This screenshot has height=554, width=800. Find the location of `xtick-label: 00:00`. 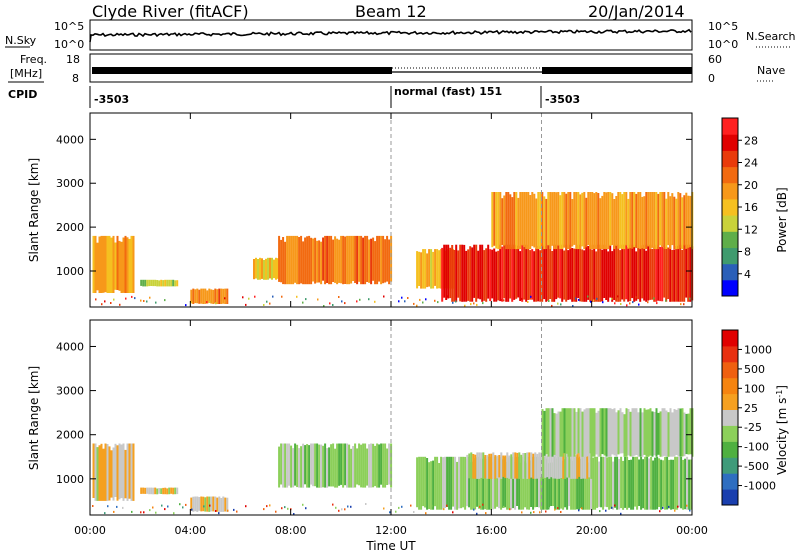

xtick-label: 00:00 is located at coordinates (692, 530).